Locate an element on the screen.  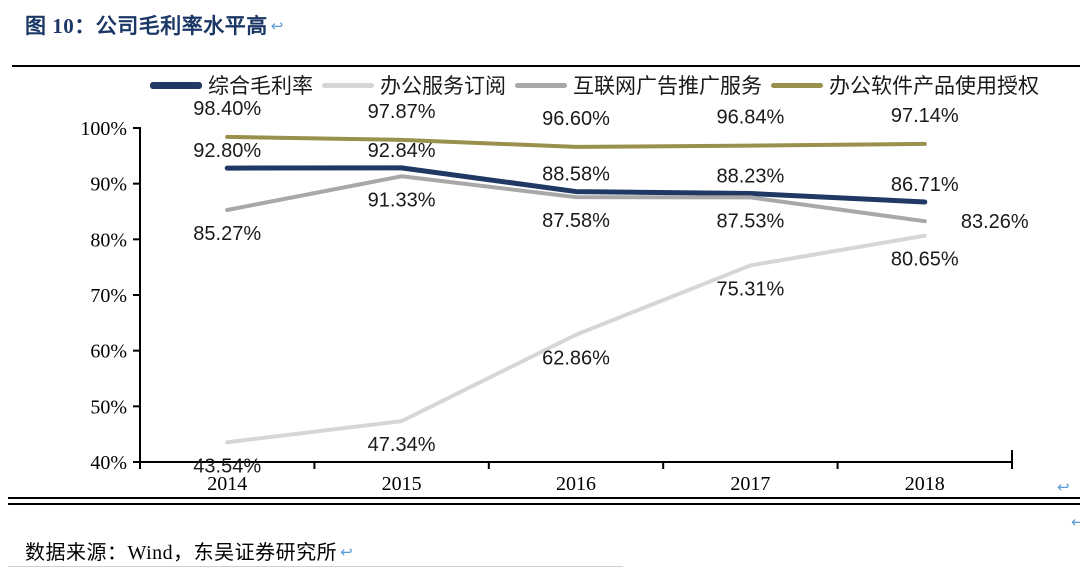
data-source-caption: 数据来源：Wind，东吴证券研究所 ↩ is located at coordinates (189, 550).